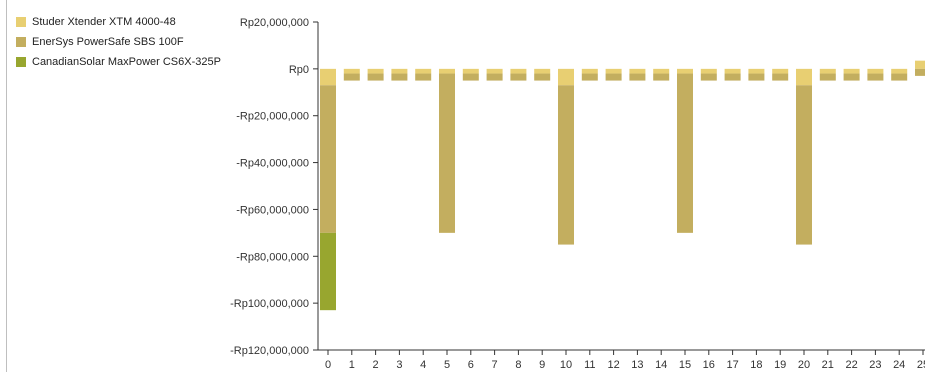 This screenshot has width=925, height=372. What do you see at coordinates (685, 365) in the screenshot?
I see `x-tick-label: 15` at bounding box center [685, 365].